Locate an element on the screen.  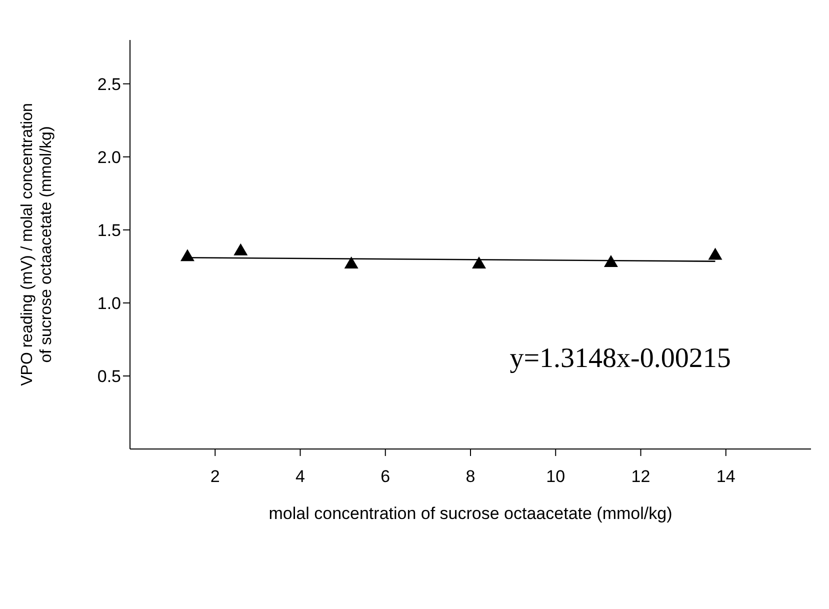
y-tick-label: 2.0 is located at coordinates (109, 157).